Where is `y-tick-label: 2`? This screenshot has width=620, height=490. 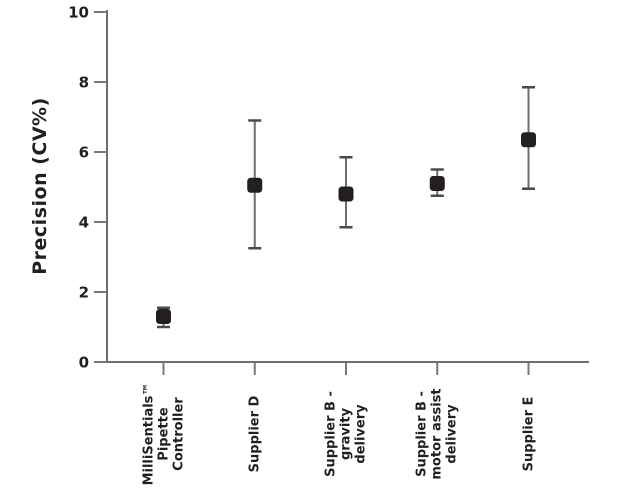
y-tick-label: 2 is located at coordinates (84, 293).